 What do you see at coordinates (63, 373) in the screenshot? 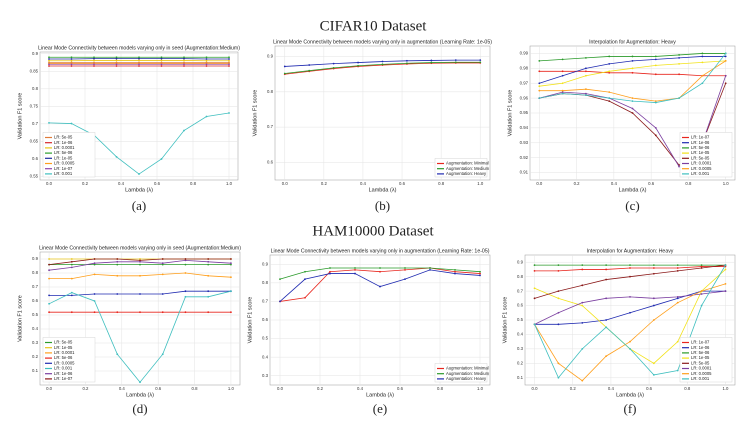
I see `legend-label: LR: 1e-06` at bounding box center [63, 373].